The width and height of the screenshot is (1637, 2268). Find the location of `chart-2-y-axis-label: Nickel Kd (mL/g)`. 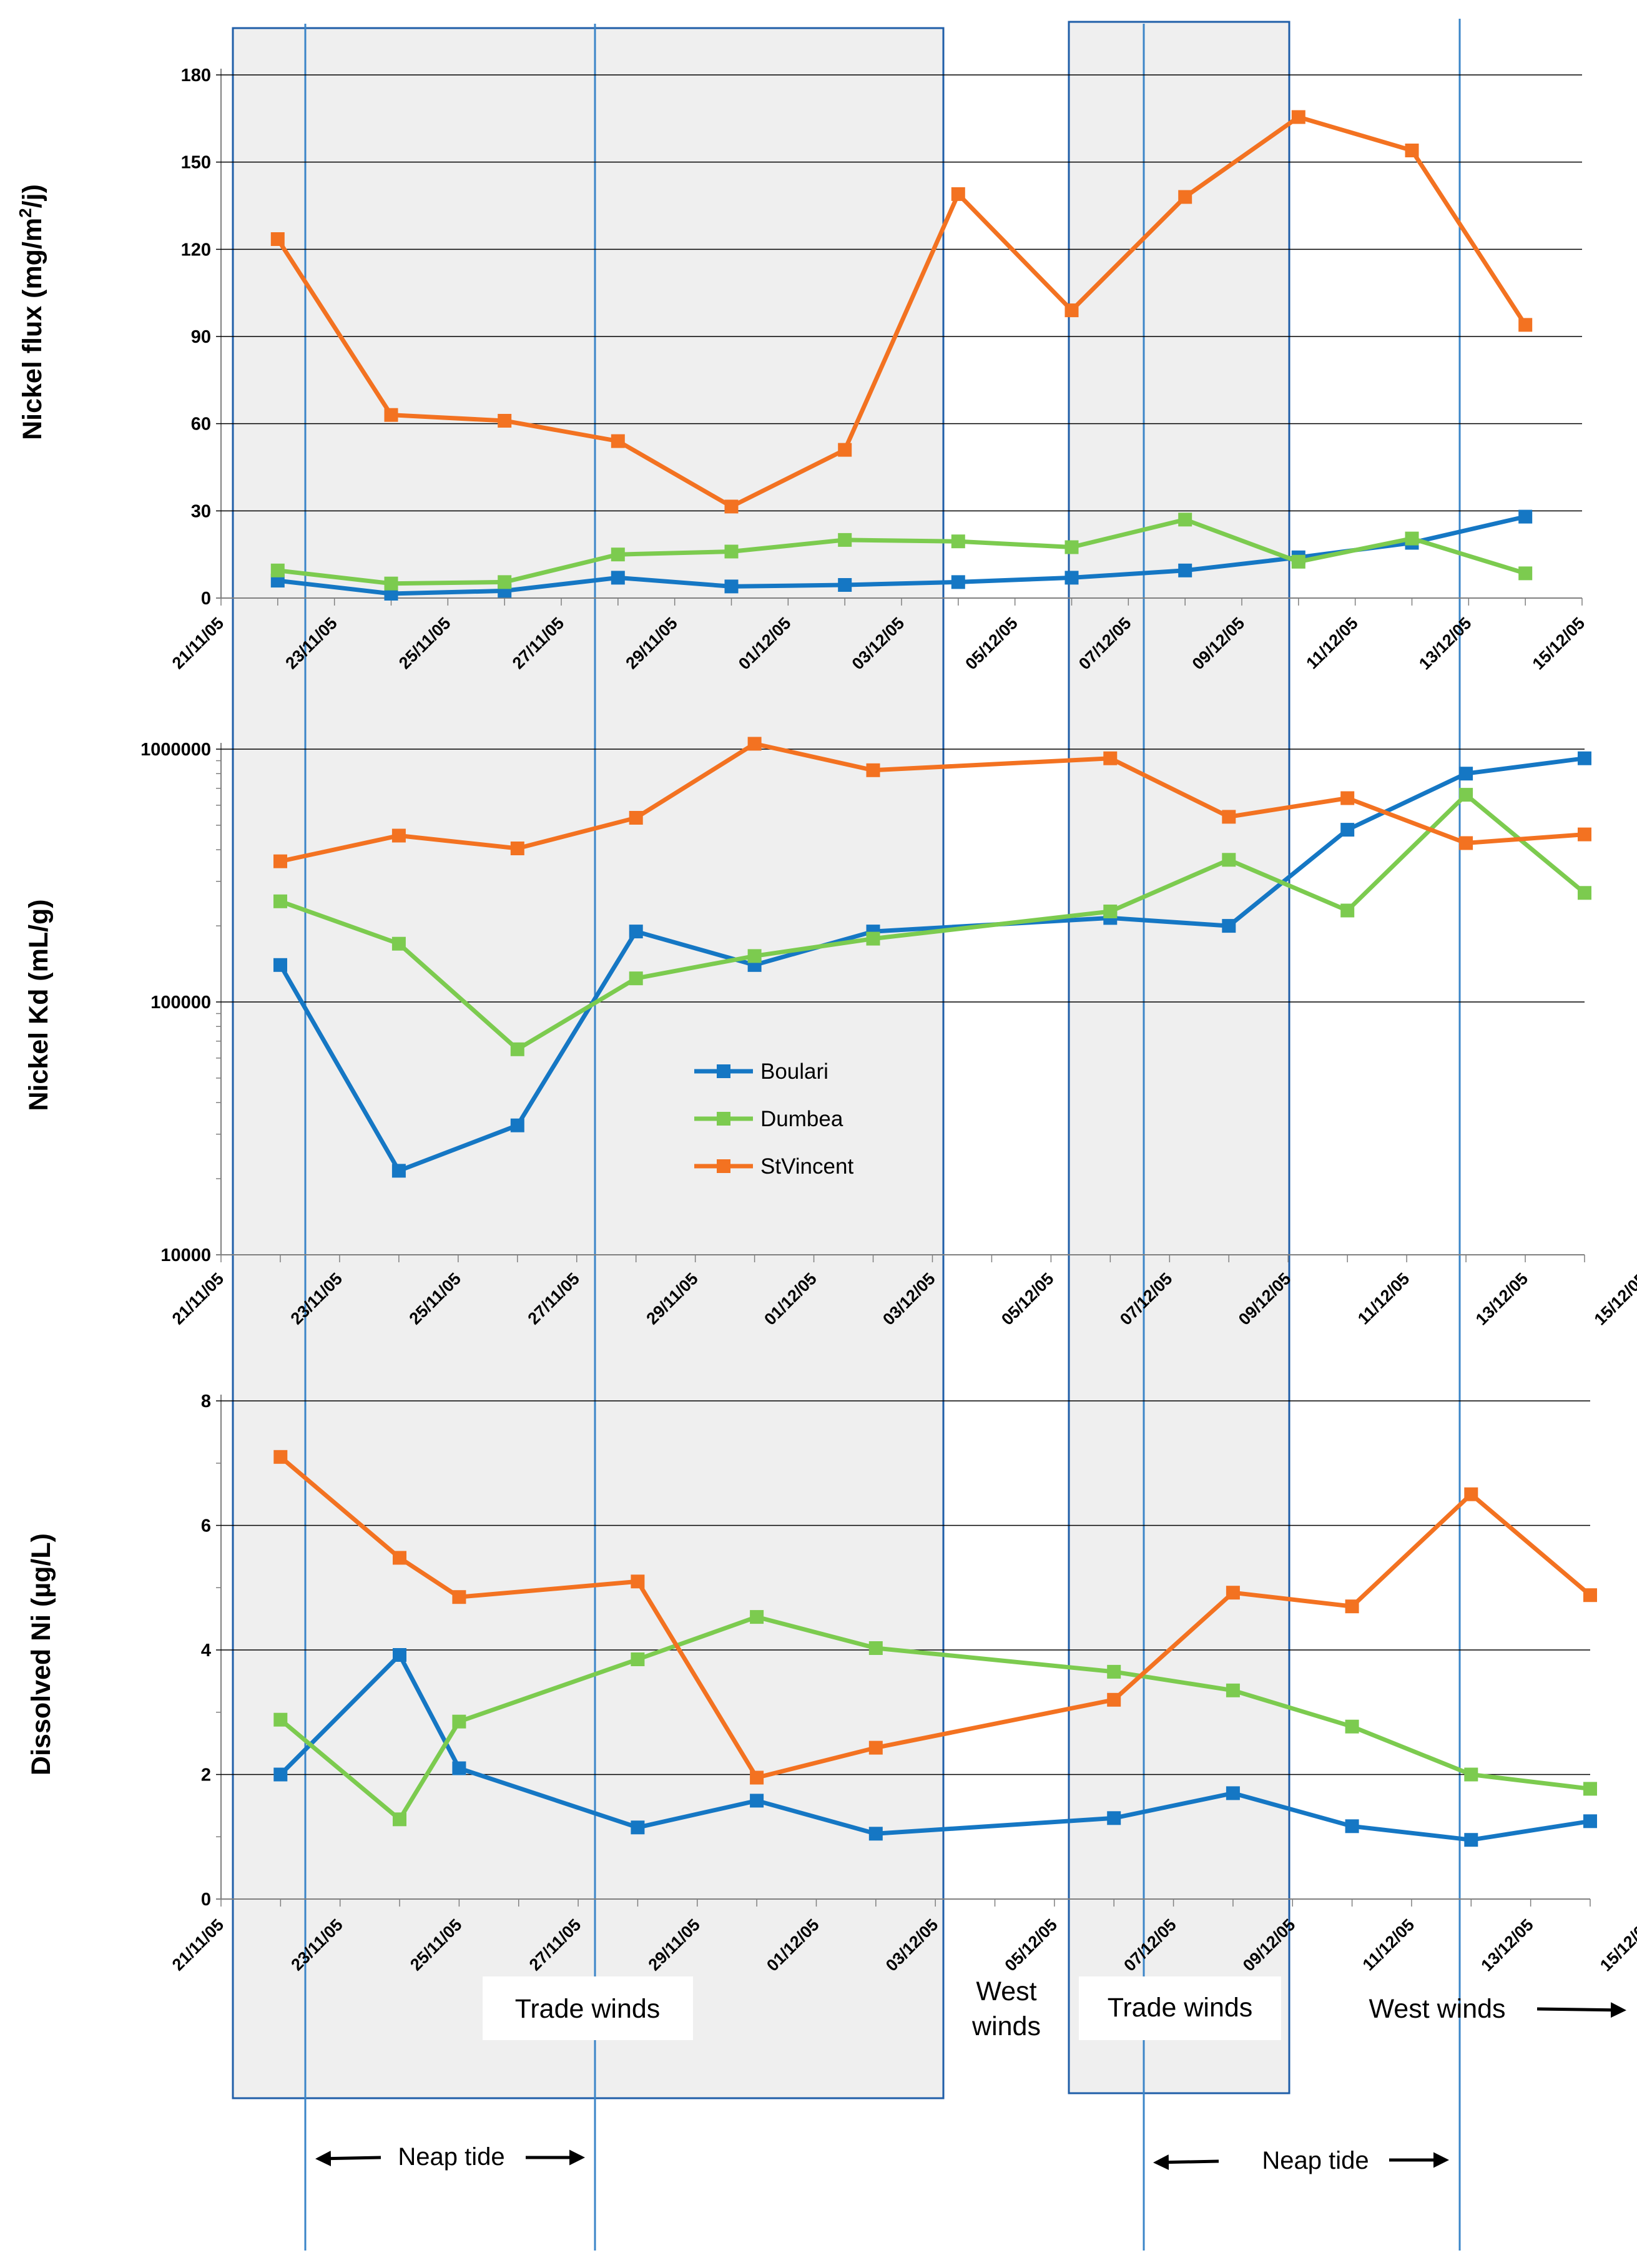

chart-2-y-axis-label: Nickel Kd (mL/g) is located at coordinates (39, 1005).